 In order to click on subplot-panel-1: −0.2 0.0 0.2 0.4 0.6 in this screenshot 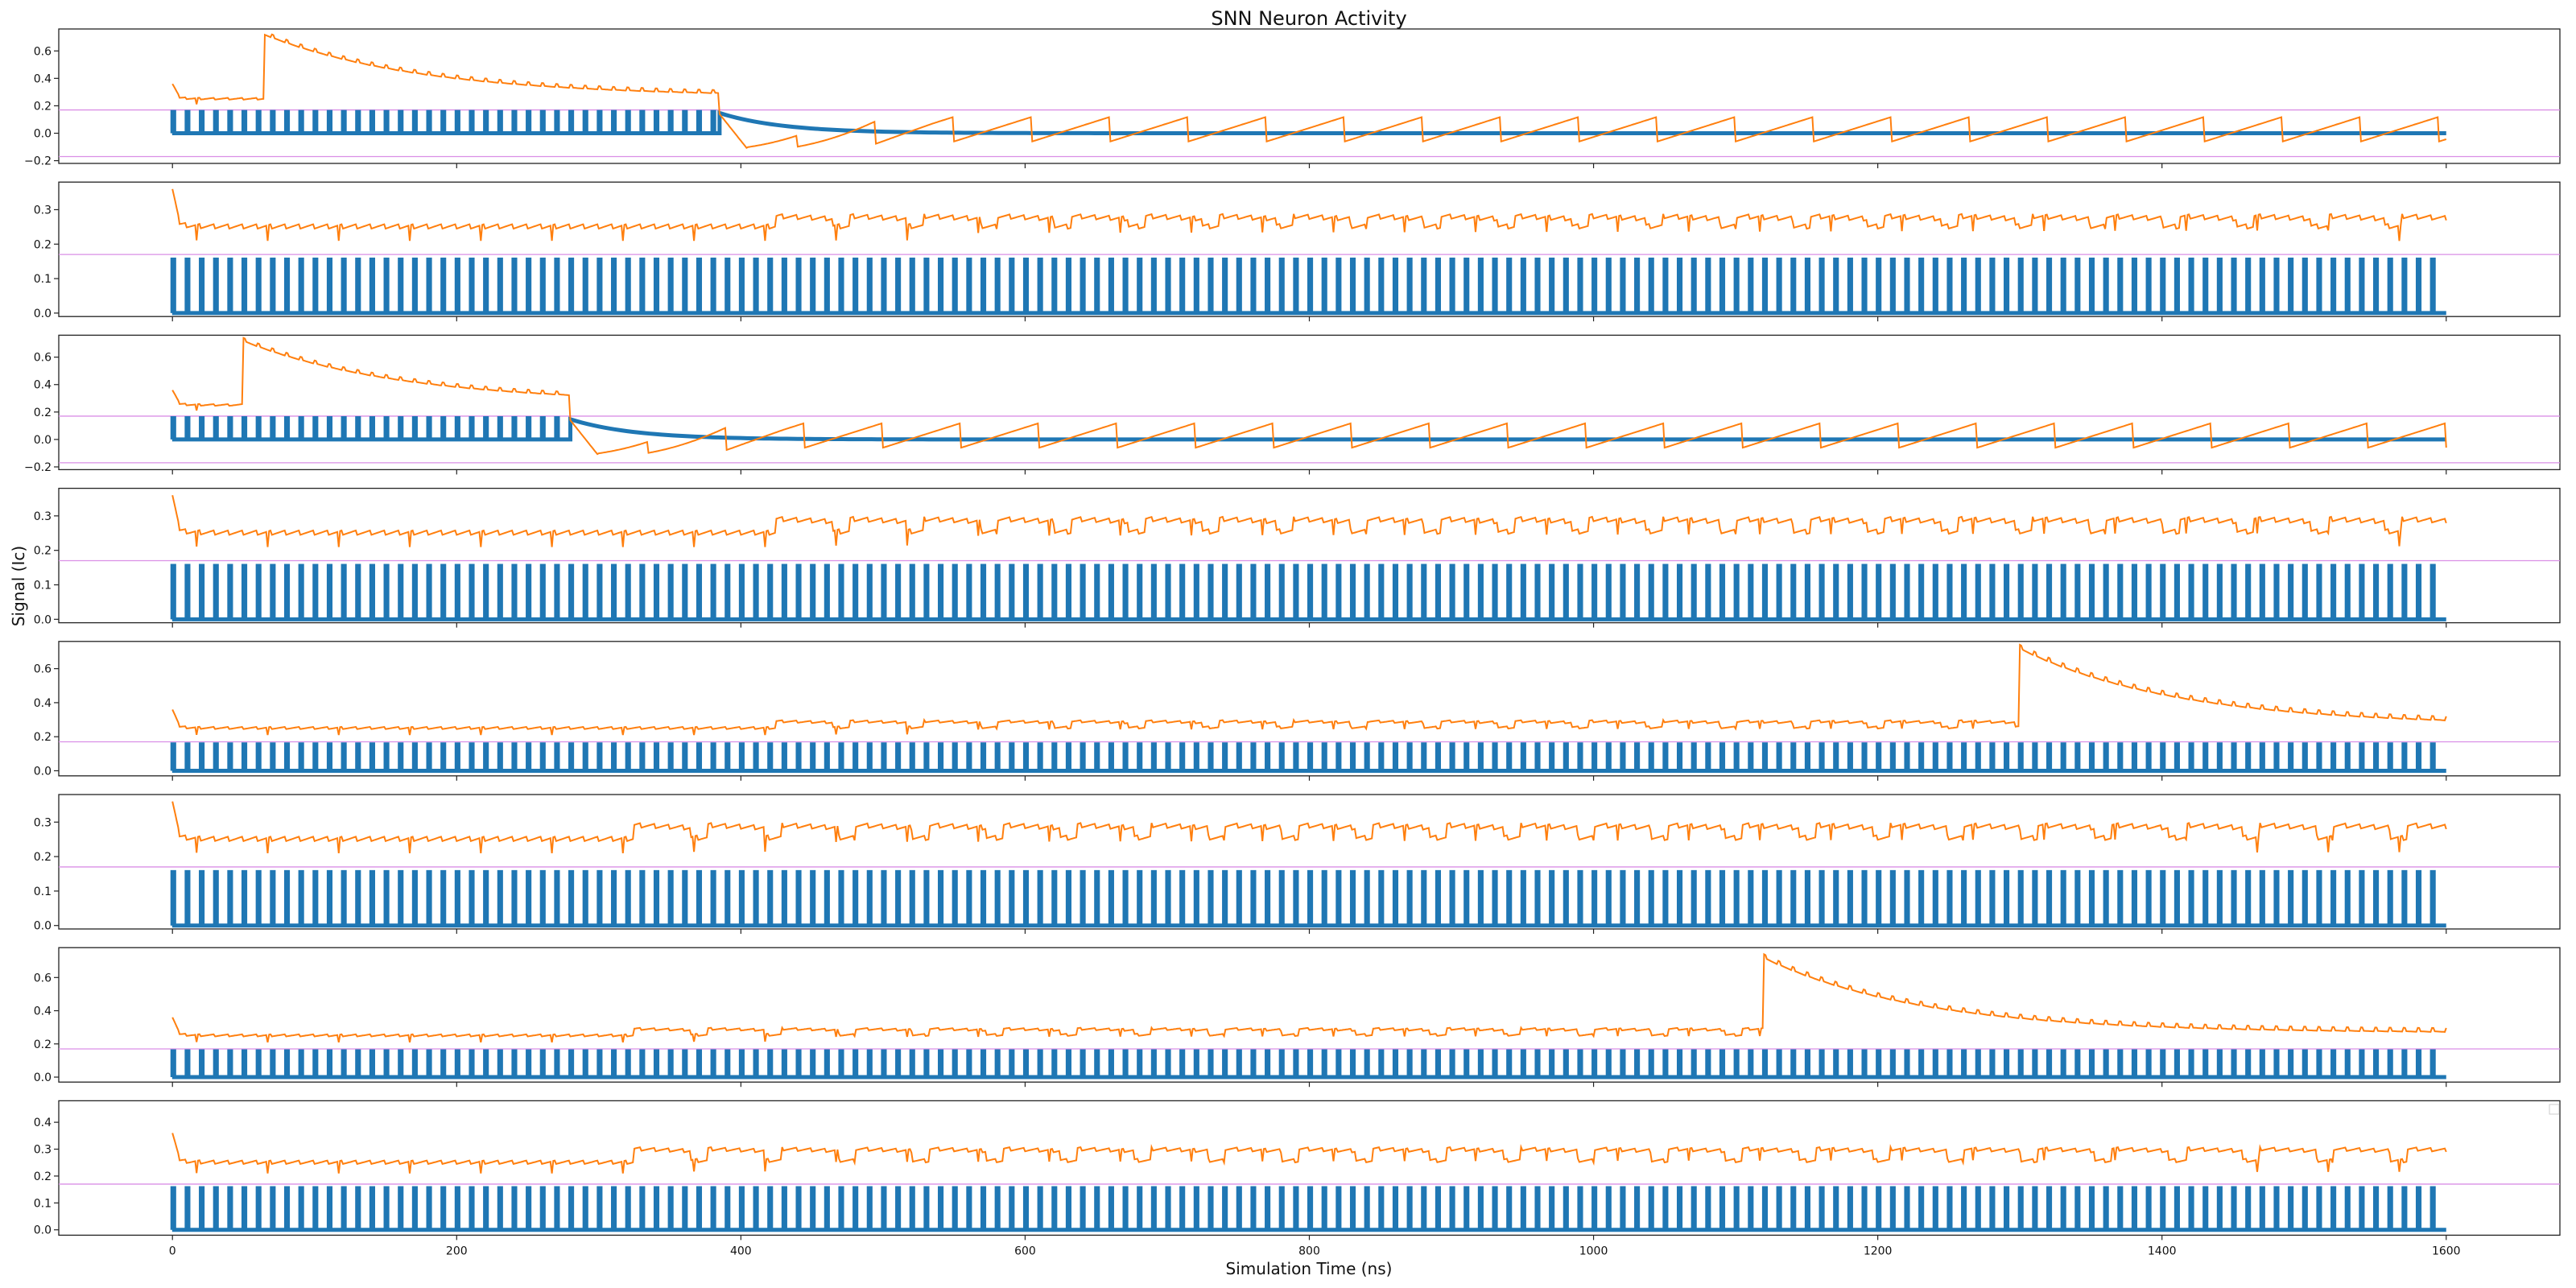, I will do `click(1292, 98)`.